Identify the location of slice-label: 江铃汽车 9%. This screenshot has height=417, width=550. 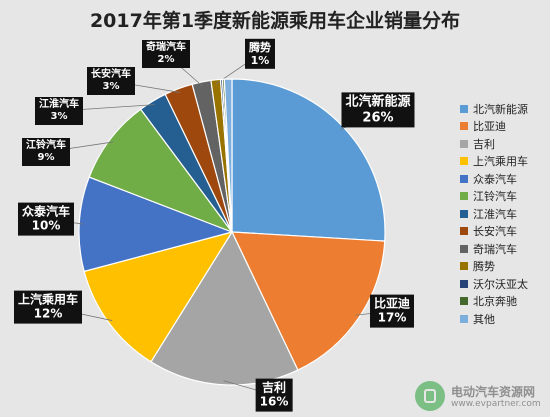
(46, 152).